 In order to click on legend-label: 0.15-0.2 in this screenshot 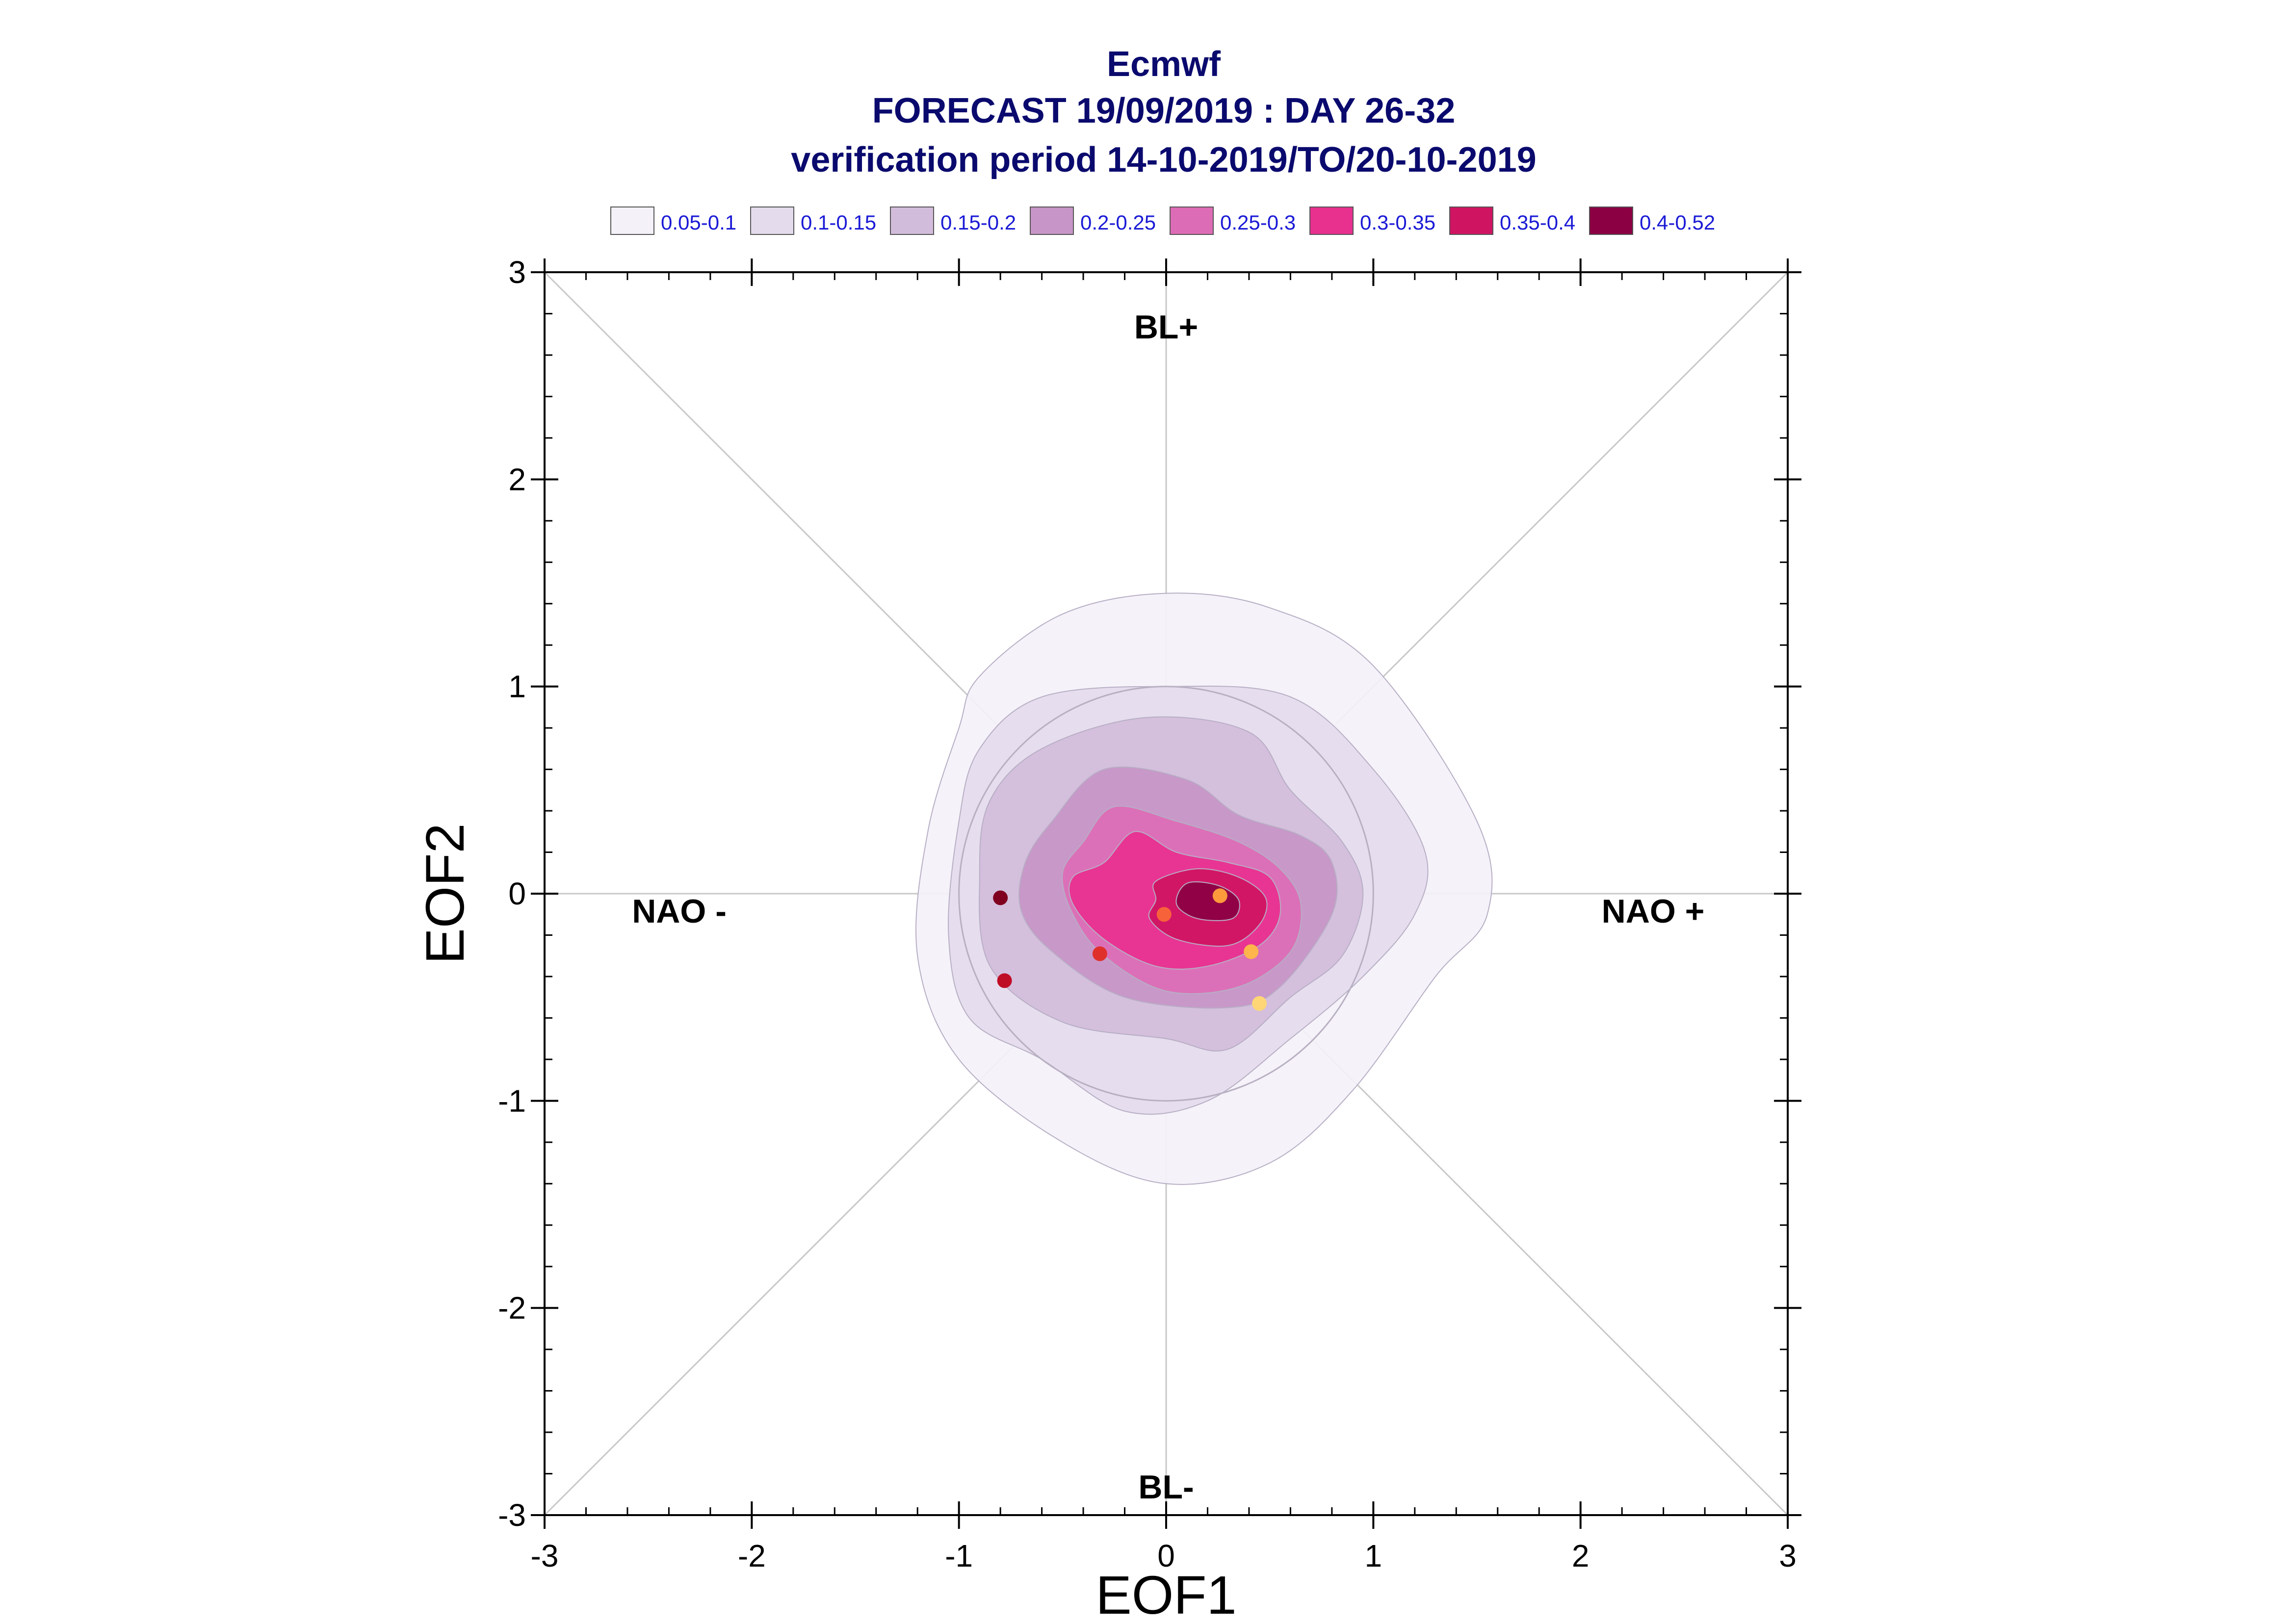, I will do `click(978, 222)`.